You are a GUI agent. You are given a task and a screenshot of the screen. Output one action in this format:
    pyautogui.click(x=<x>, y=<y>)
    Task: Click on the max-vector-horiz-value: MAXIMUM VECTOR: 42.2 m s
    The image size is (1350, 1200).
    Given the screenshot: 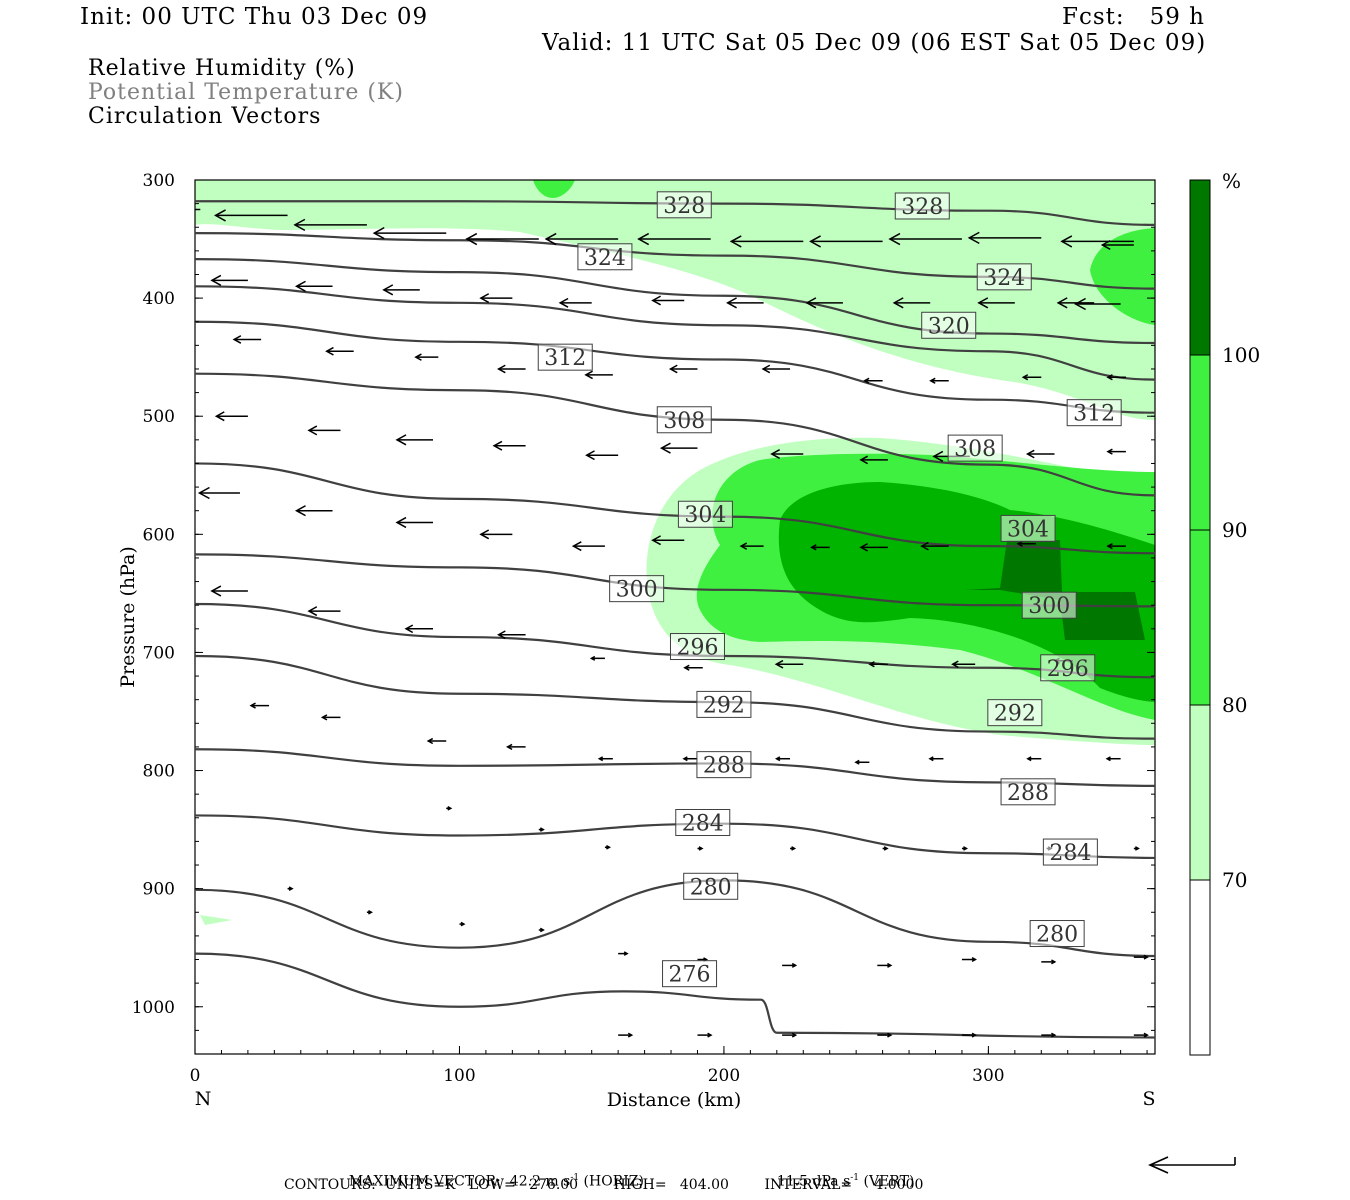 What is the action you would take?
    pyautogui.click(x=459, y=1181)
    